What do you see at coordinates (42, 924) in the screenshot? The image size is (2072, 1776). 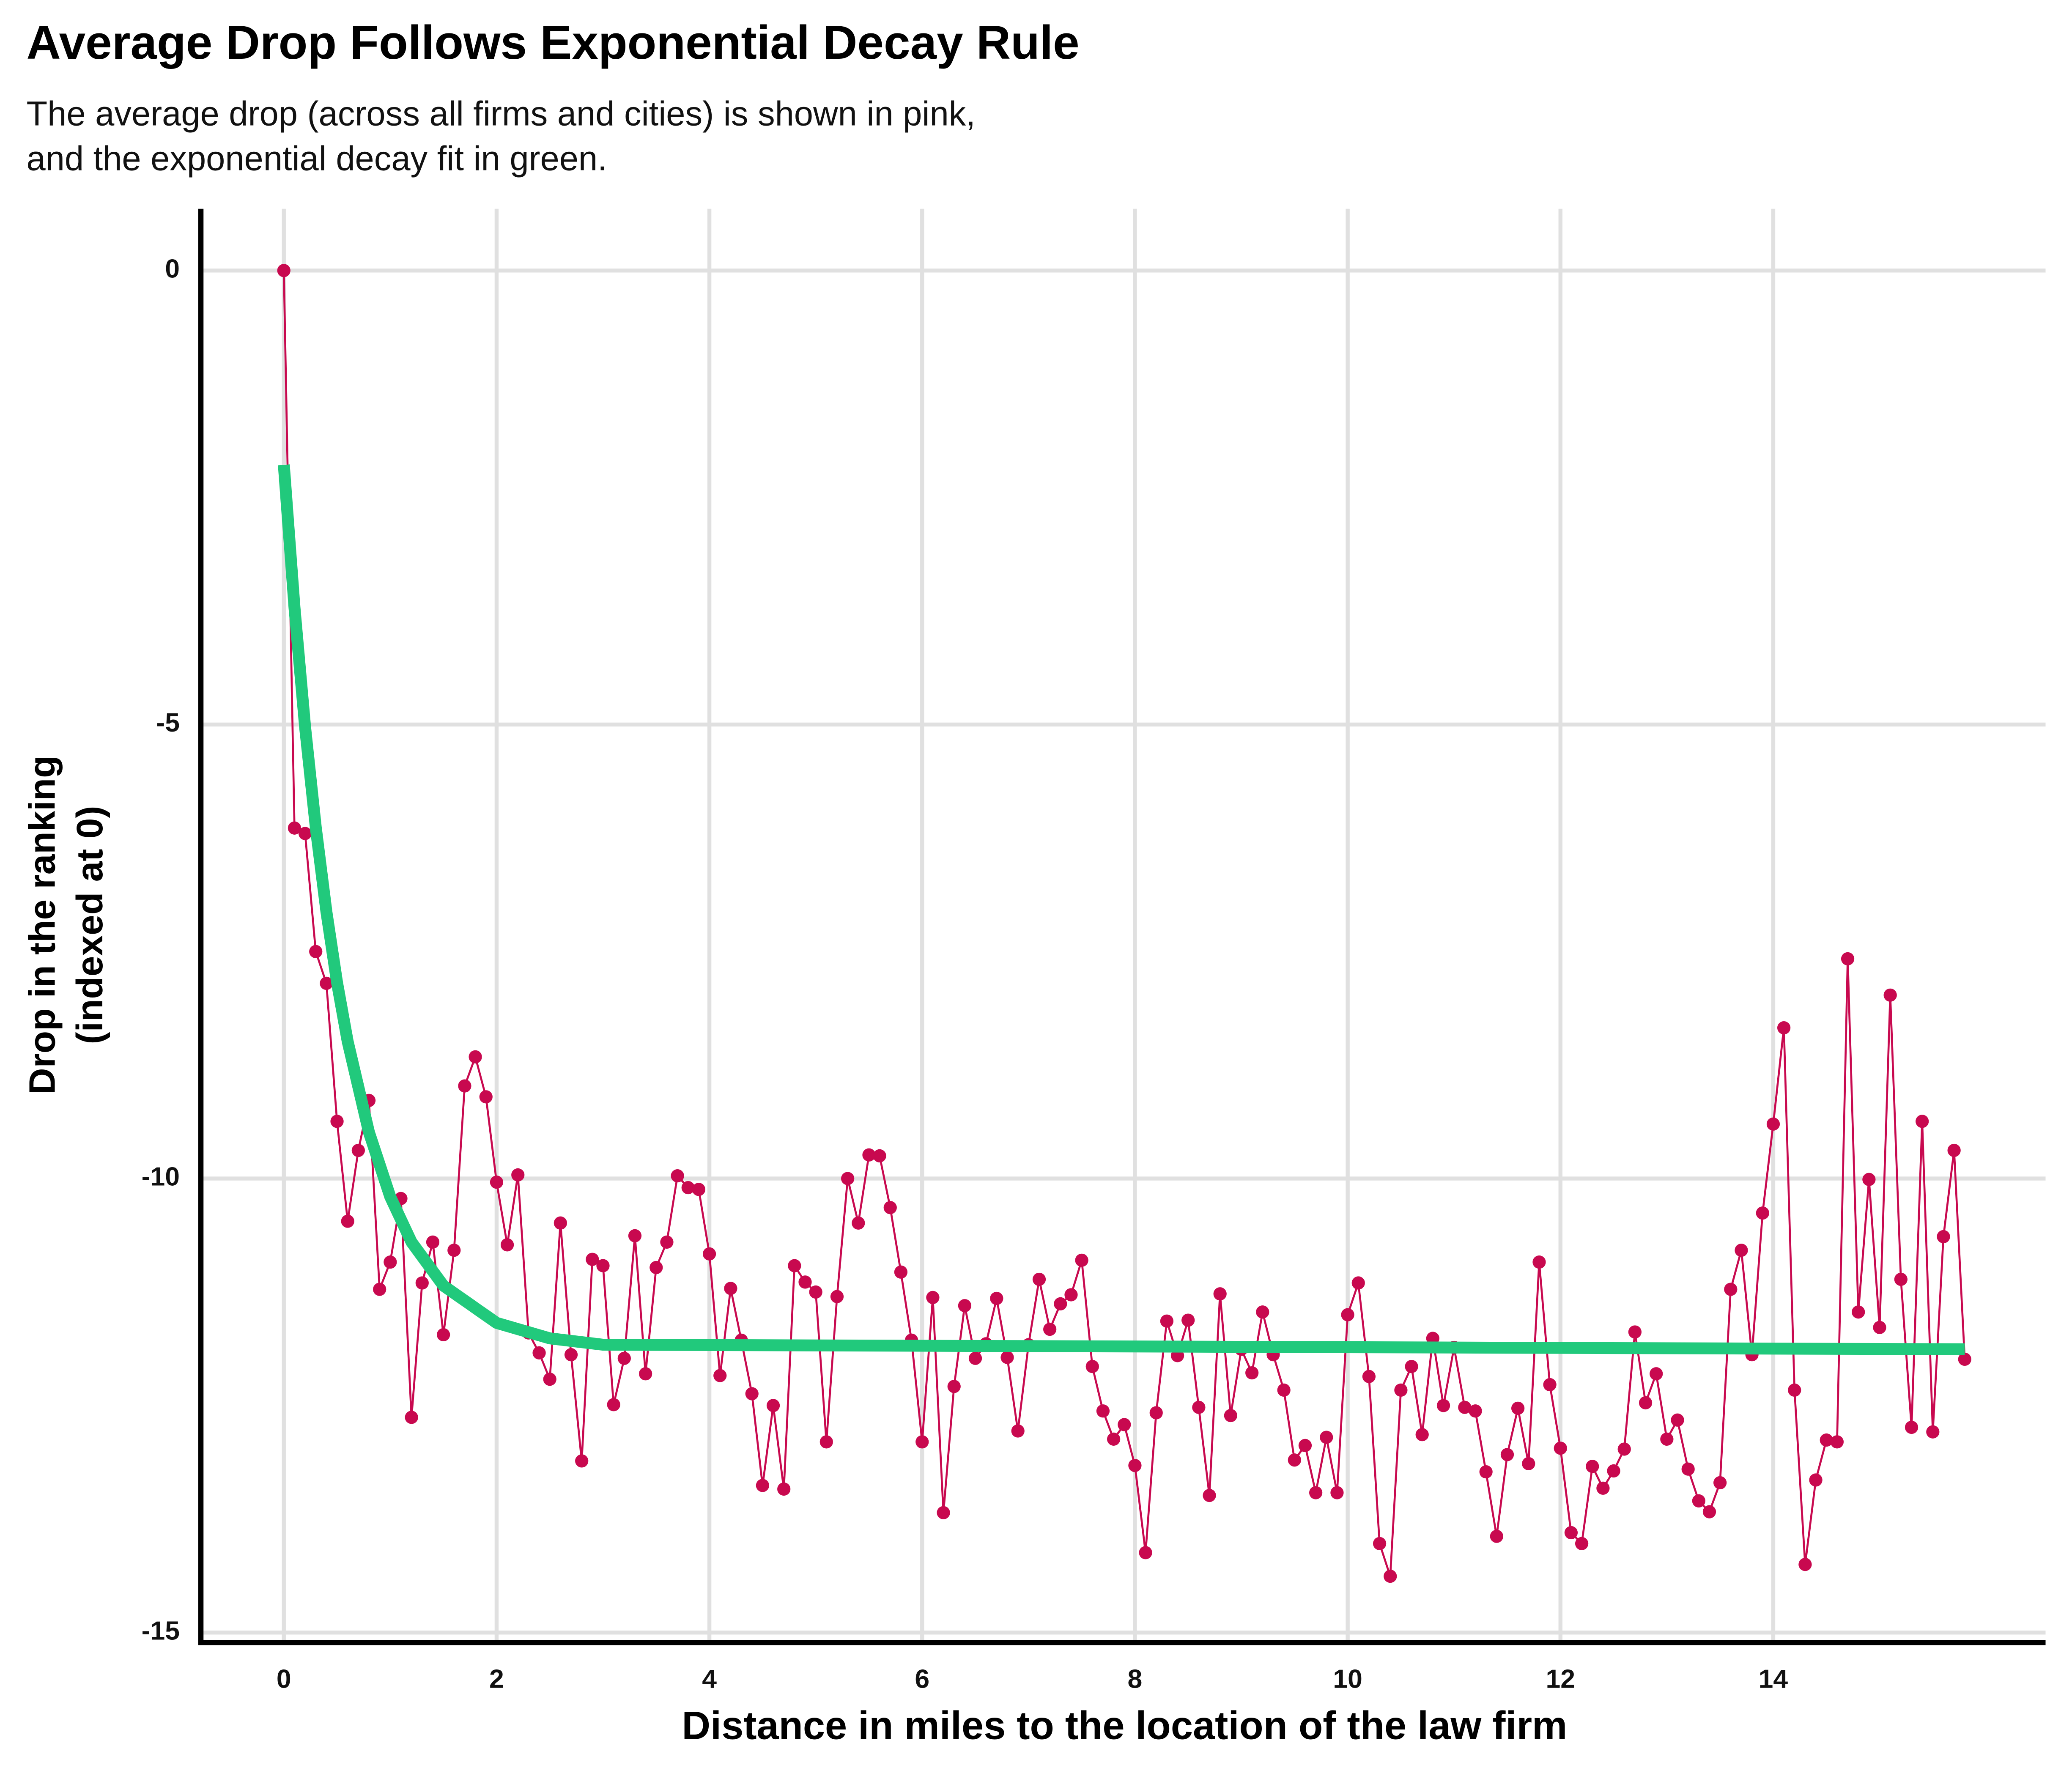 I see `y-axis-label: Drop in the ranking` at bounding box center [42, 924].